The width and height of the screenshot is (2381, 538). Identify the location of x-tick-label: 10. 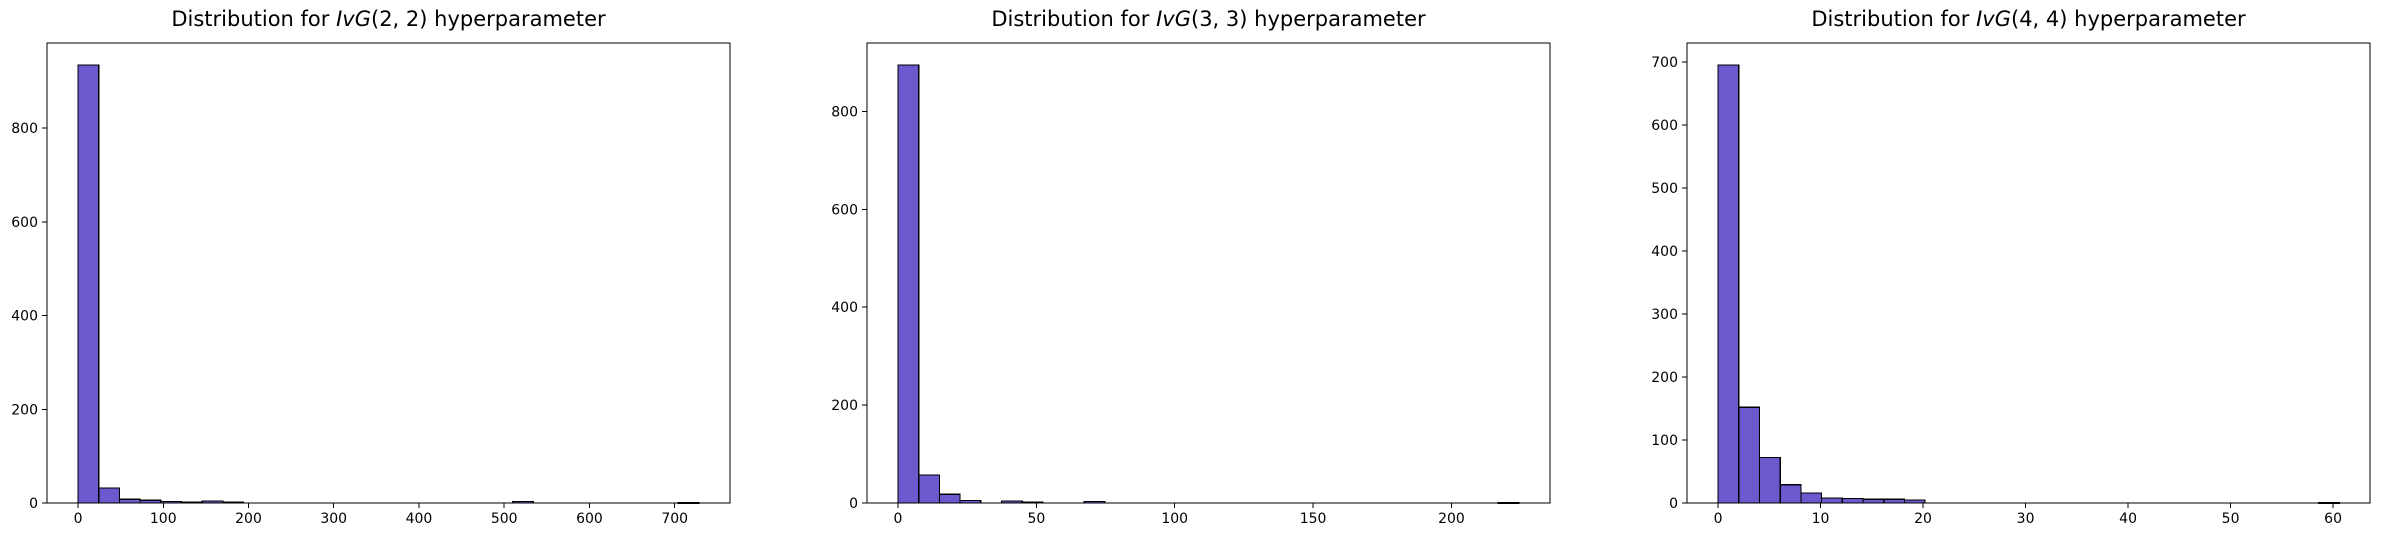
(1821, 519).